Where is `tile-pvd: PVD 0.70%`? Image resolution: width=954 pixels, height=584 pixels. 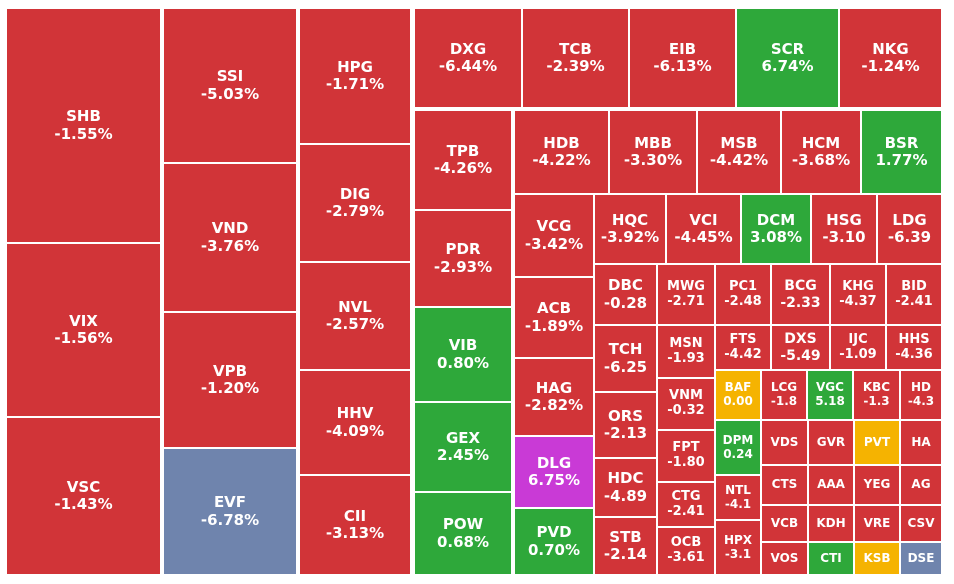 tile-pvd: PVD 0.70% is located at coordinates (554, 541).